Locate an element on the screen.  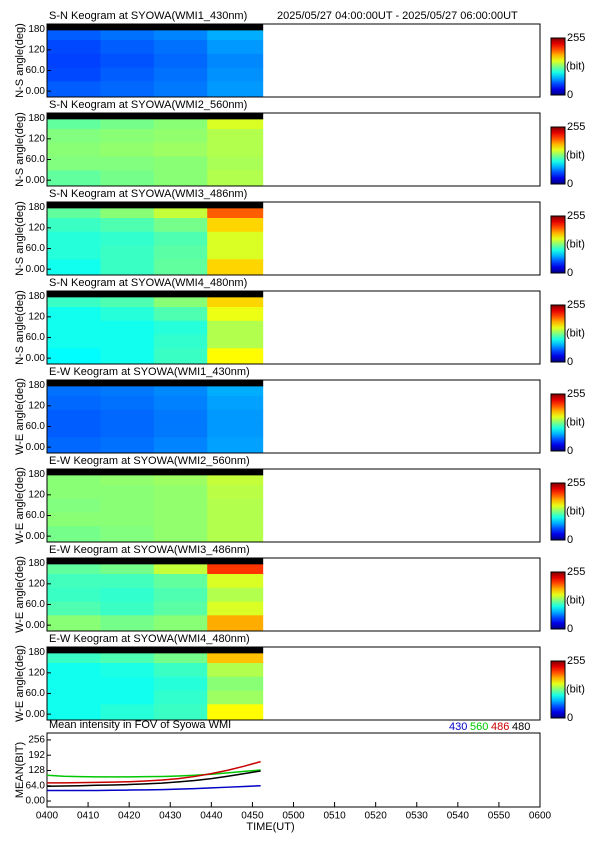
y-axis-label: N-S angle(deg) is located at coordinates (20, 238).